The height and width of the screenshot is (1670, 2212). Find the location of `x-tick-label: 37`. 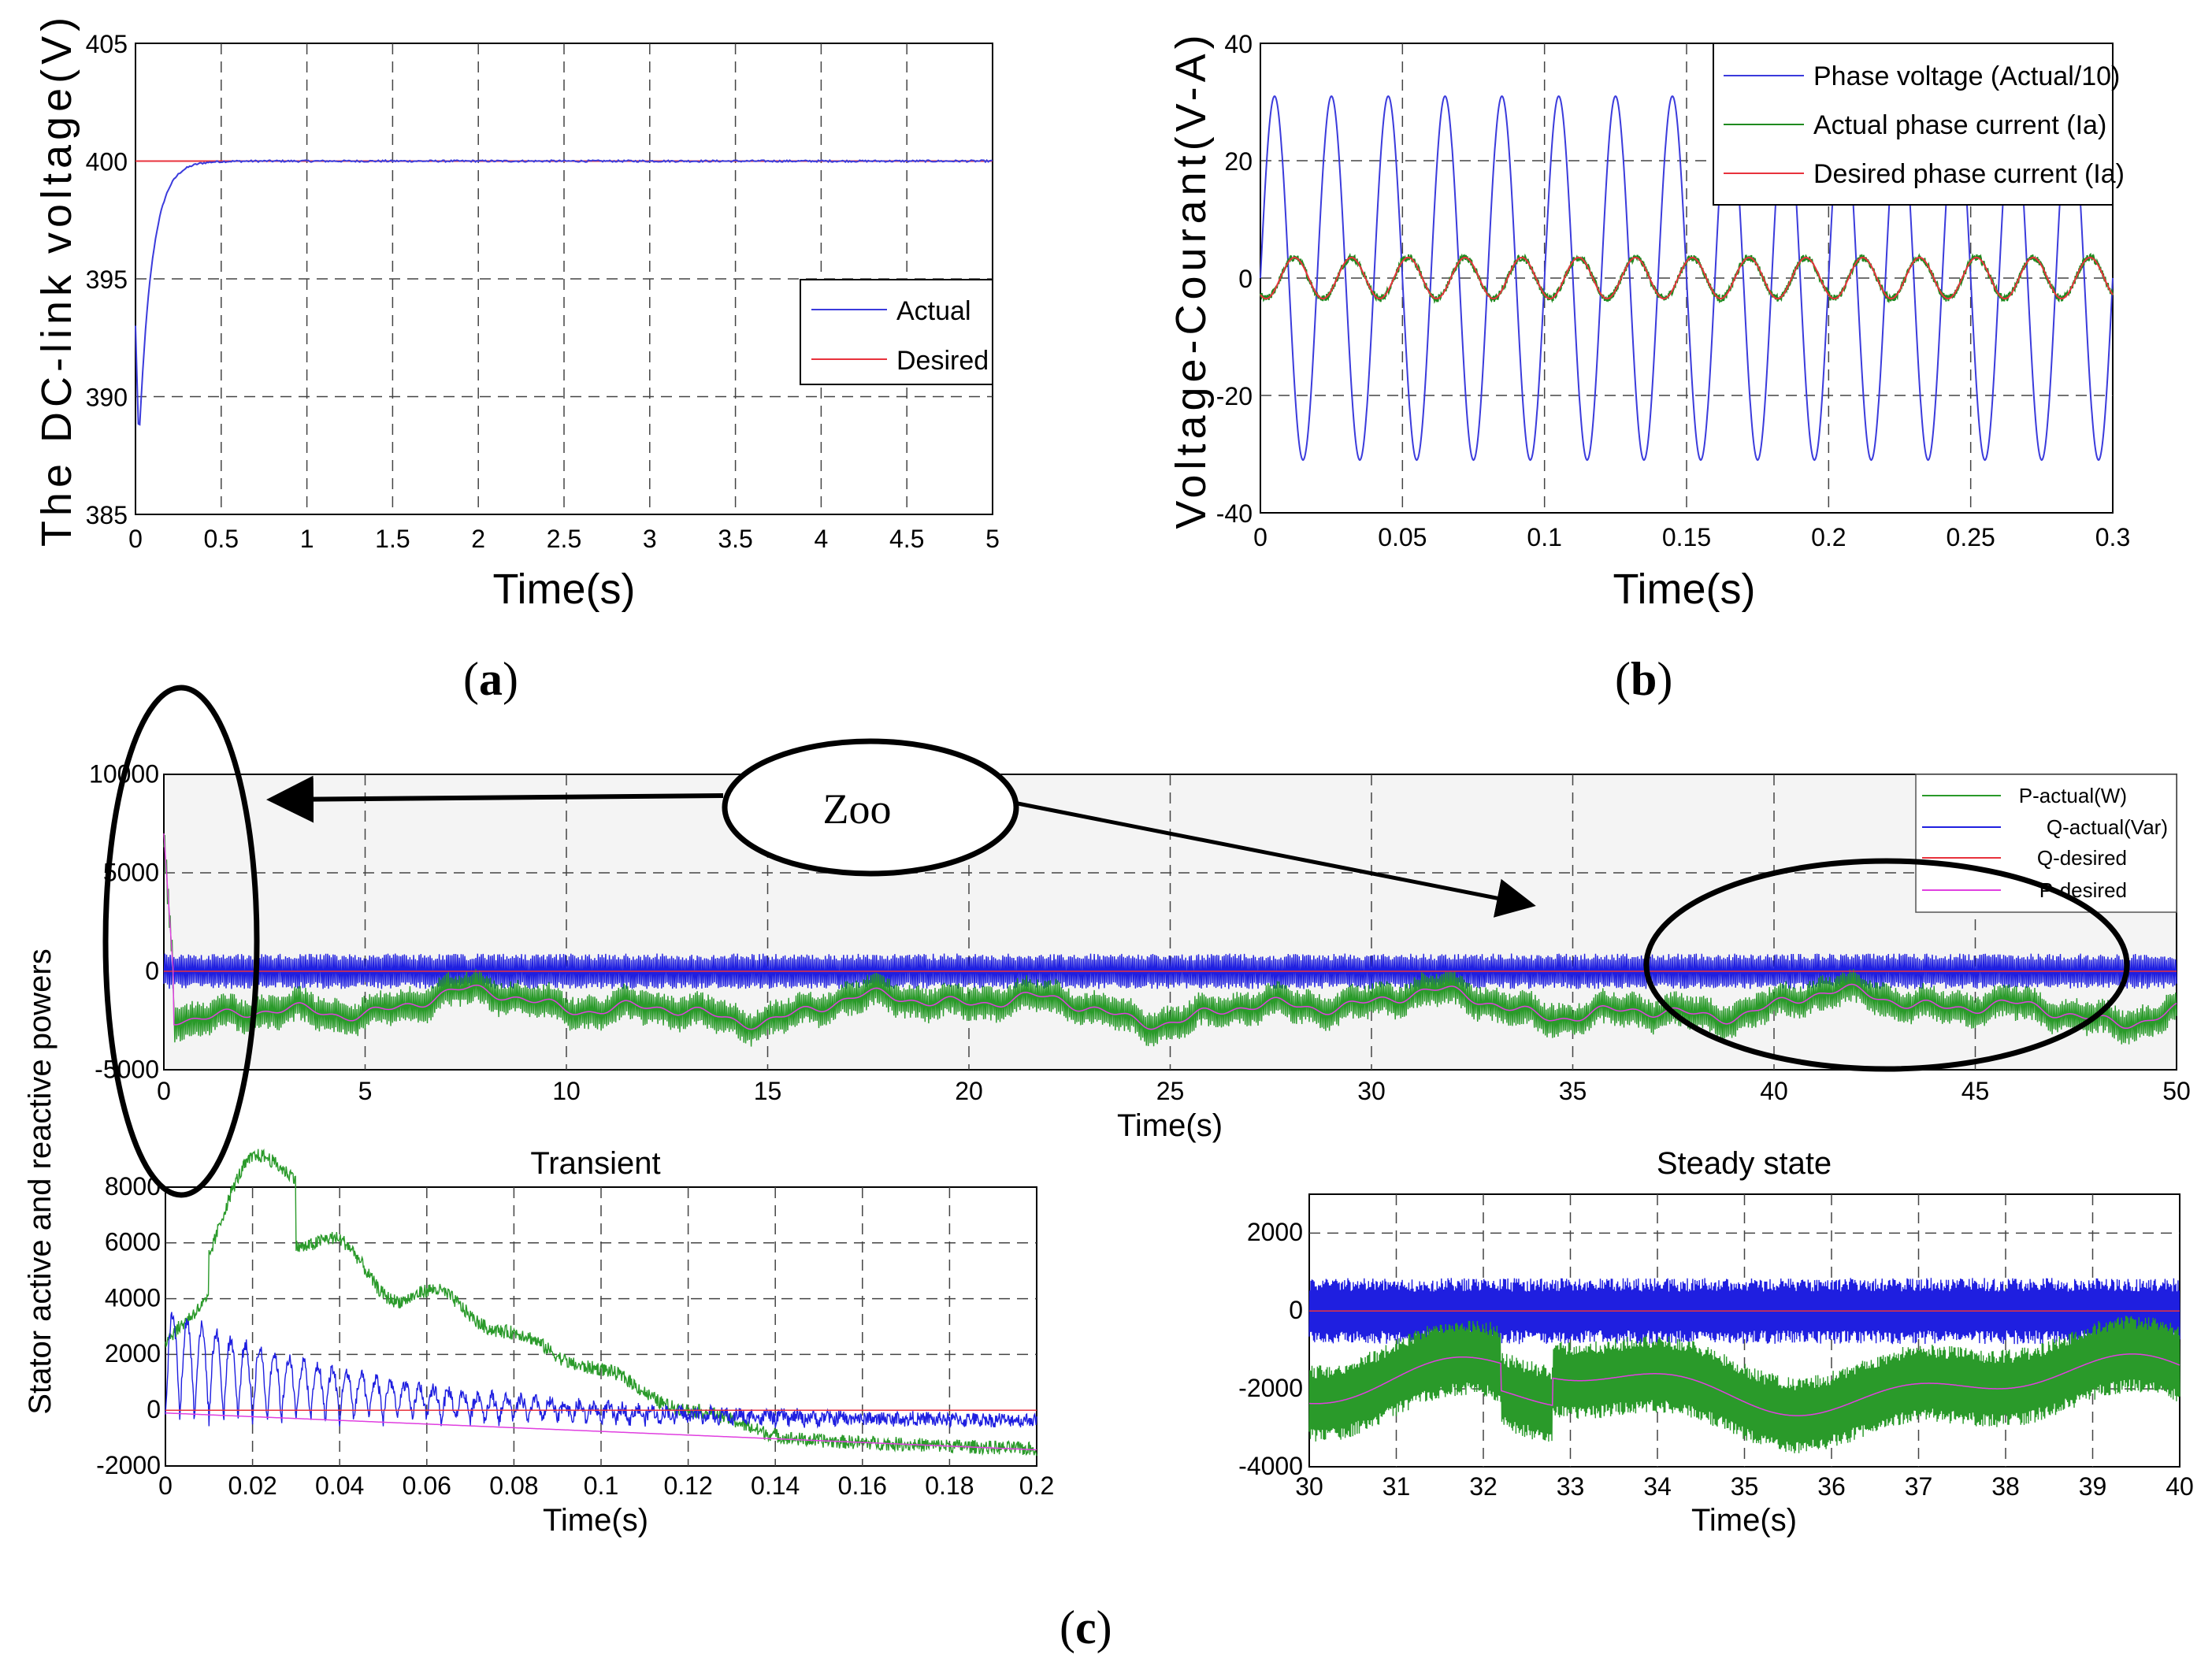

x-tick-label: 37 is located at coordinates (1919, 1486).